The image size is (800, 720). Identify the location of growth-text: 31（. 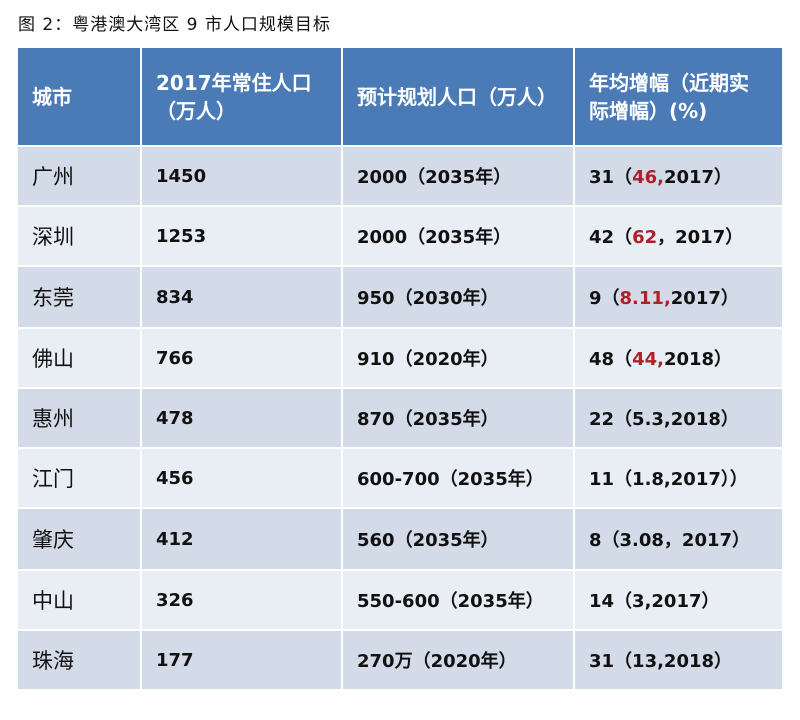
(611, 177).